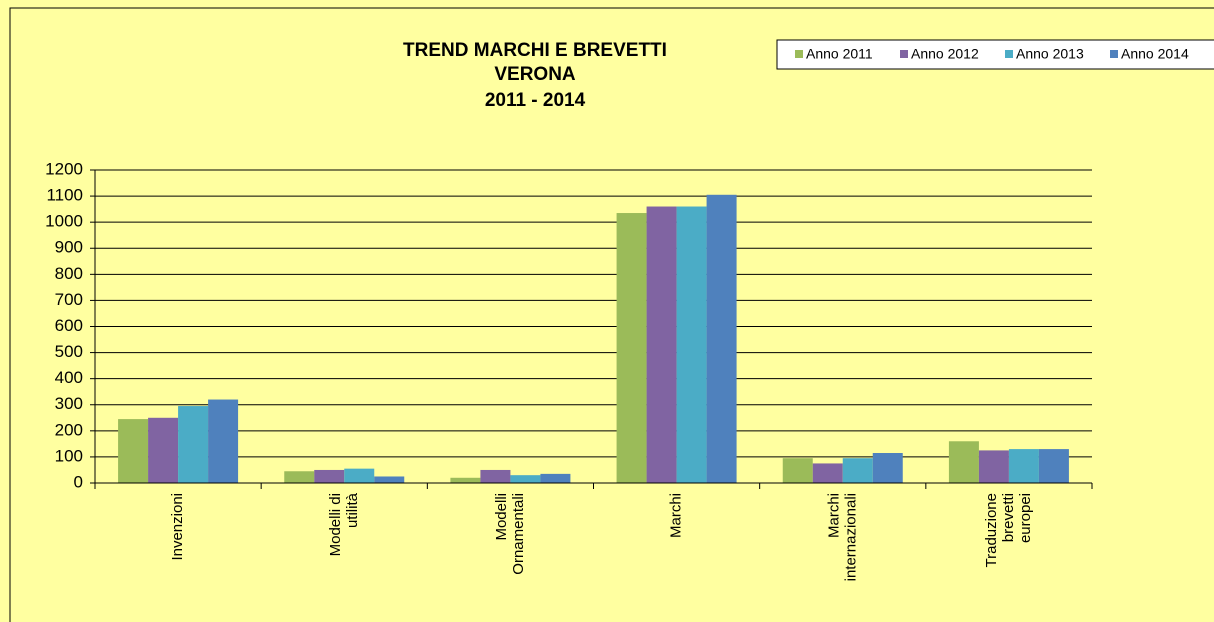 The image size is (1214, 622). Describe the element at coordinates (995, 54) in the screenshot. I see `legend` at that location.